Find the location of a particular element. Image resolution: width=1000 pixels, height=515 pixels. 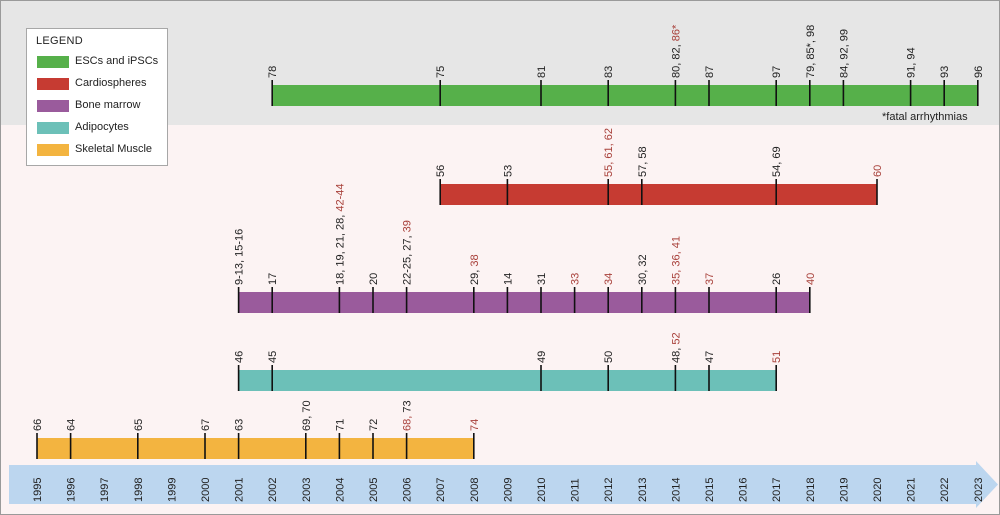

ref-segment-skeletal-muscle-1996-0: 64 is located at coordinates (72, 425).